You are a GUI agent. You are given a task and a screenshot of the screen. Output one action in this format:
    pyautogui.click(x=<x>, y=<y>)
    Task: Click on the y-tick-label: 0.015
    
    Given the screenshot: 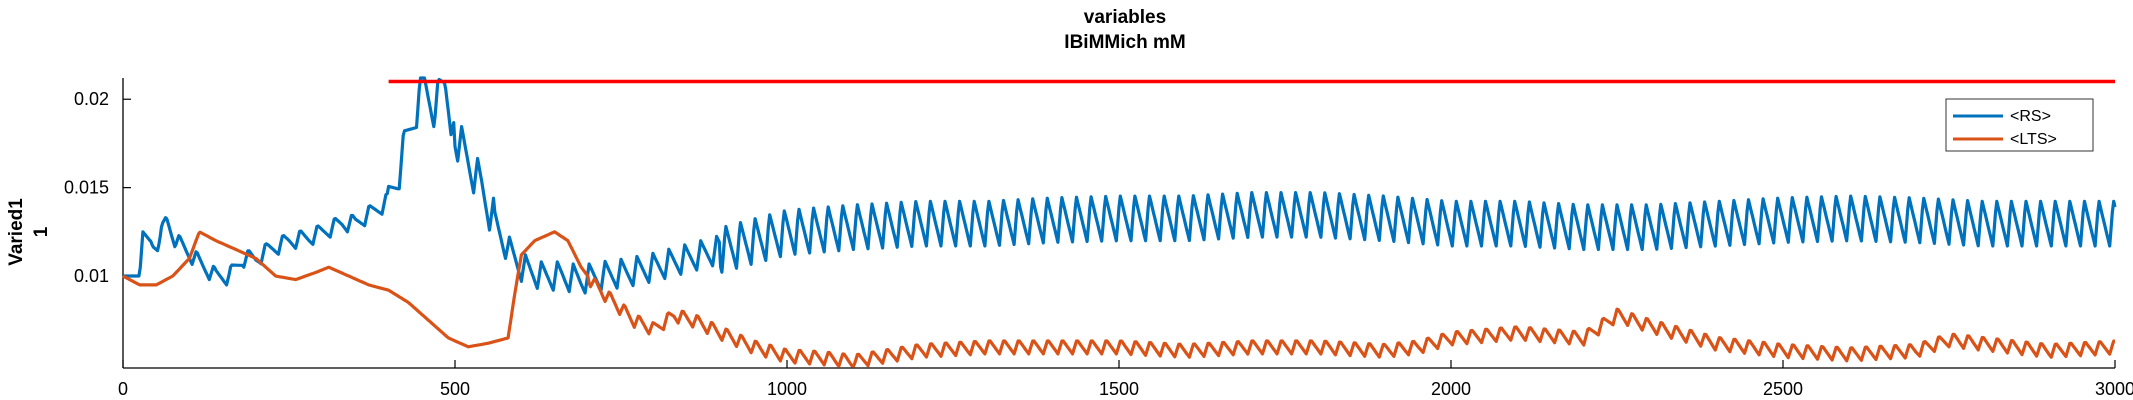 What is the action you would take?
    pyautogui.click(x=86, y=188)
    